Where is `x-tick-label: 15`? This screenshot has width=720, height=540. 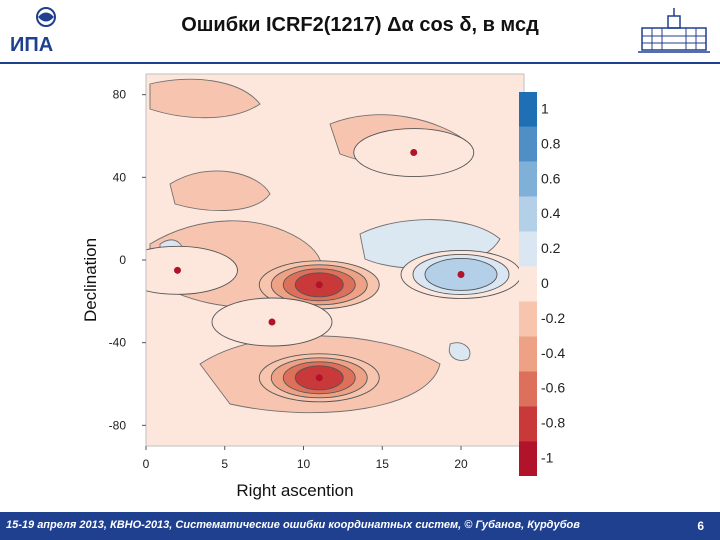
x-tick-label: 15 is located at coordinates (383, 464).